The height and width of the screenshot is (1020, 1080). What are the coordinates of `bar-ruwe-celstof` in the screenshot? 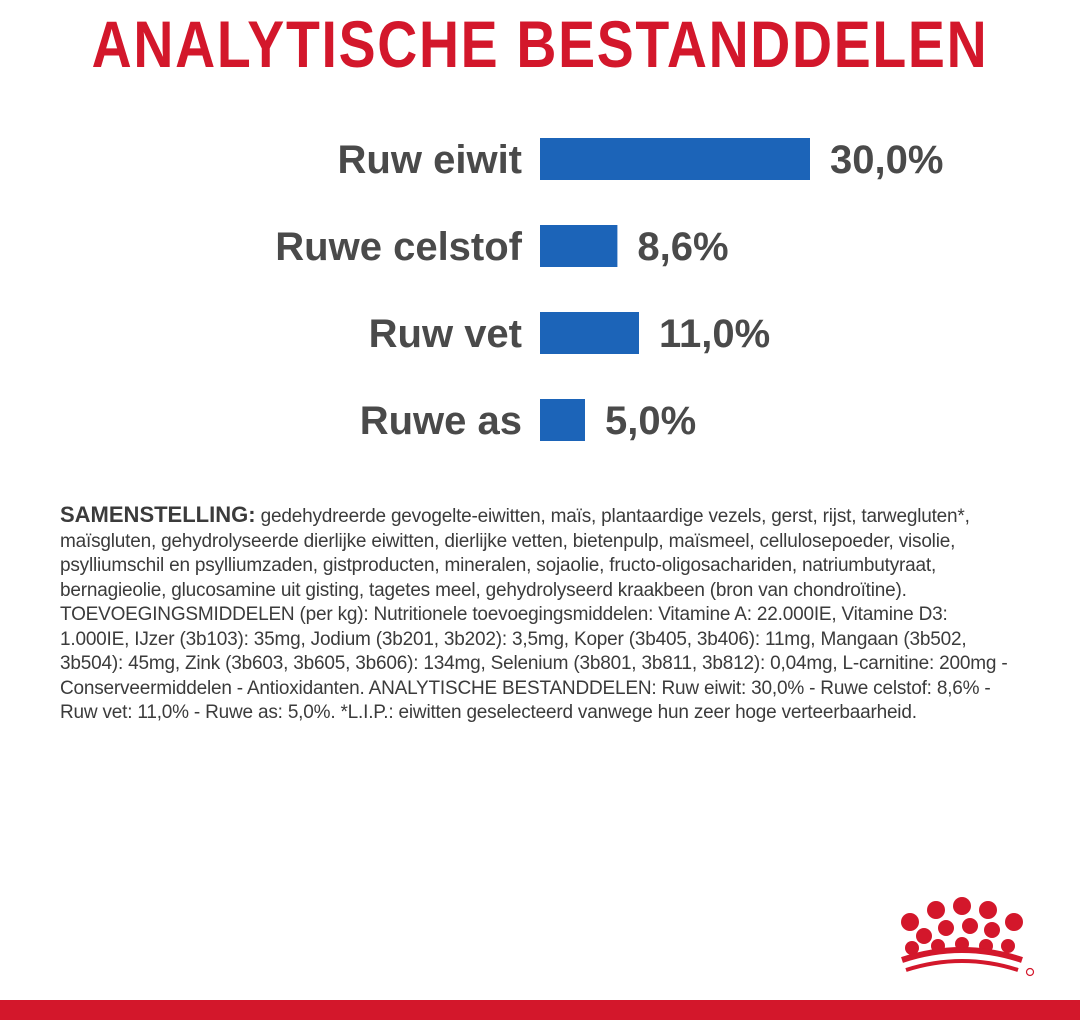 It's located at (579, 246).